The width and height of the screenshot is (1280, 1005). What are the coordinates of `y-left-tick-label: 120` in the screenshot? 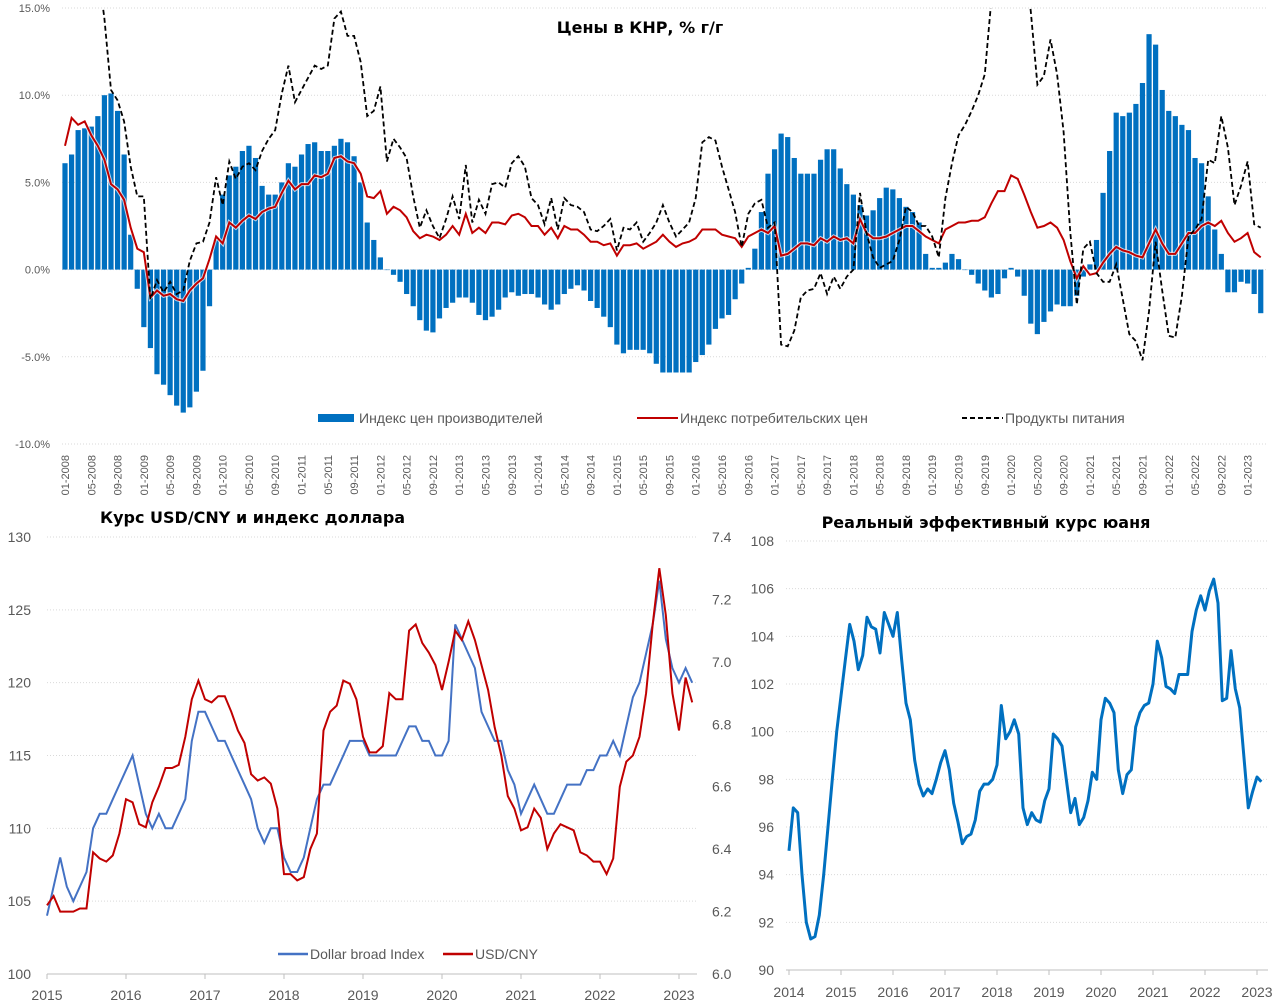 It's located at (20, 683).